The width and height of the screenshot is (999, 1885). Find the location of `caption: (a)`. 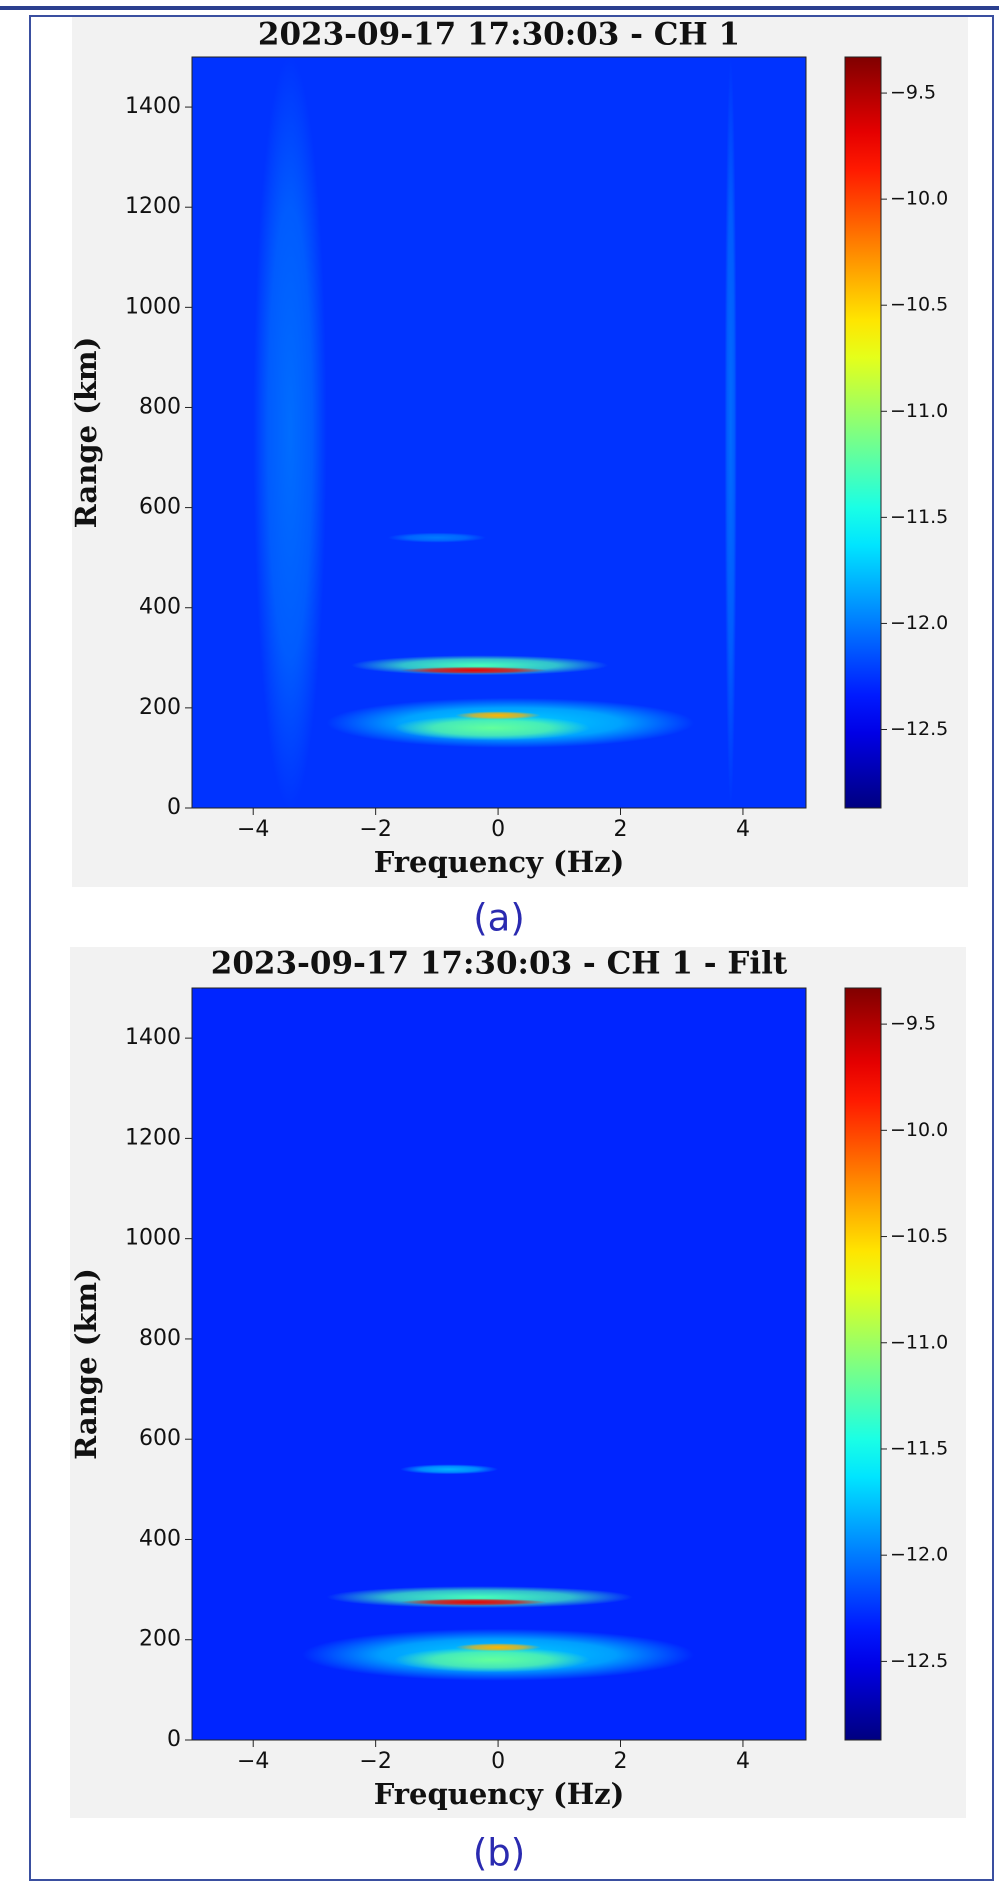

caption: (a) is located at coordinates (499, 918).